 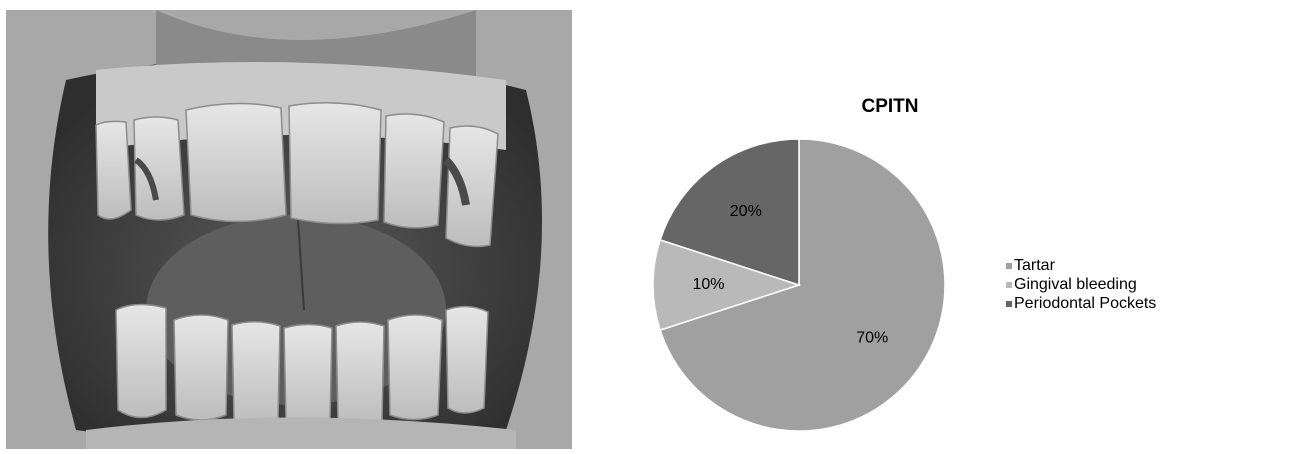 I want to click on data-label-gingival-bleeding: 10%, so click(x=708, y=284).